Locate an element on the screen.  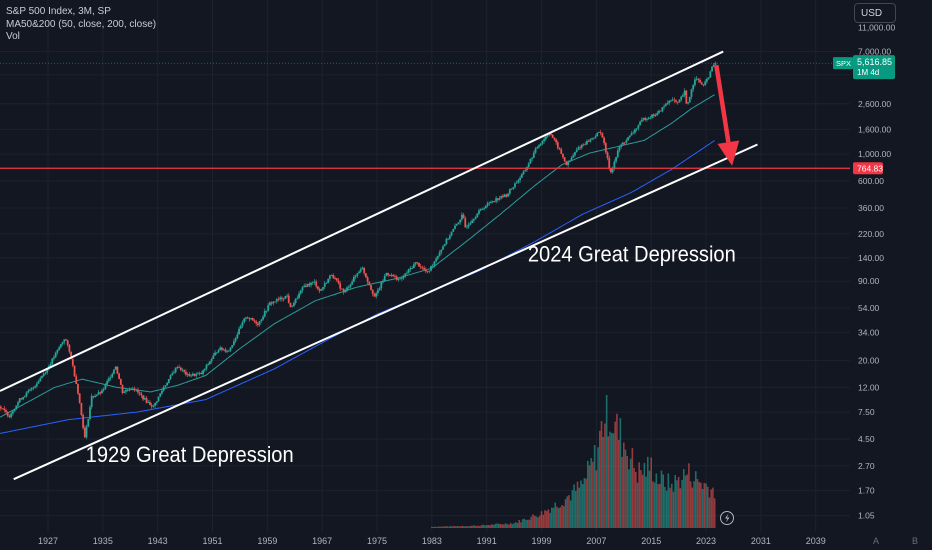
flash-icon is located at coordinates (727, 518).